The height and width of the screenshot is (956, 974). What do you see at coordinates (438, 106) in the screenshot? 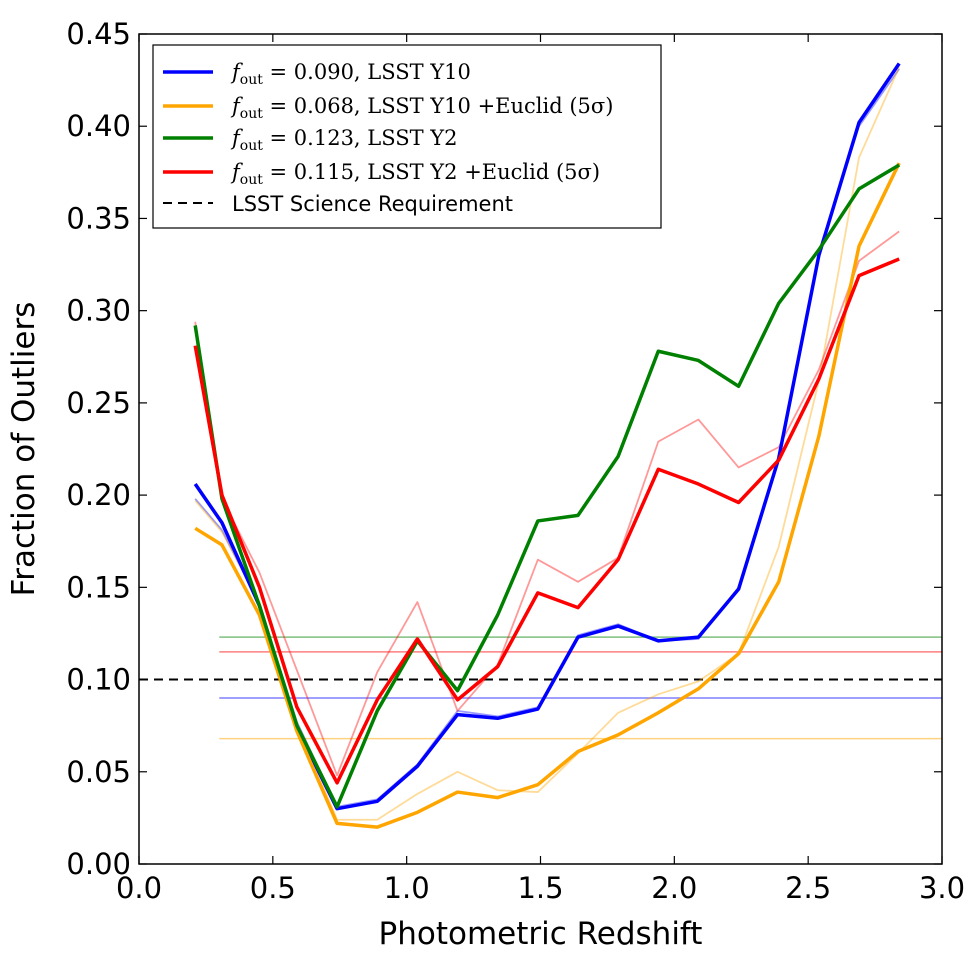
I see `legend-label: = 0.068, LSST Y10 +Euclid (5σ)` at bounding box center [438, 106].